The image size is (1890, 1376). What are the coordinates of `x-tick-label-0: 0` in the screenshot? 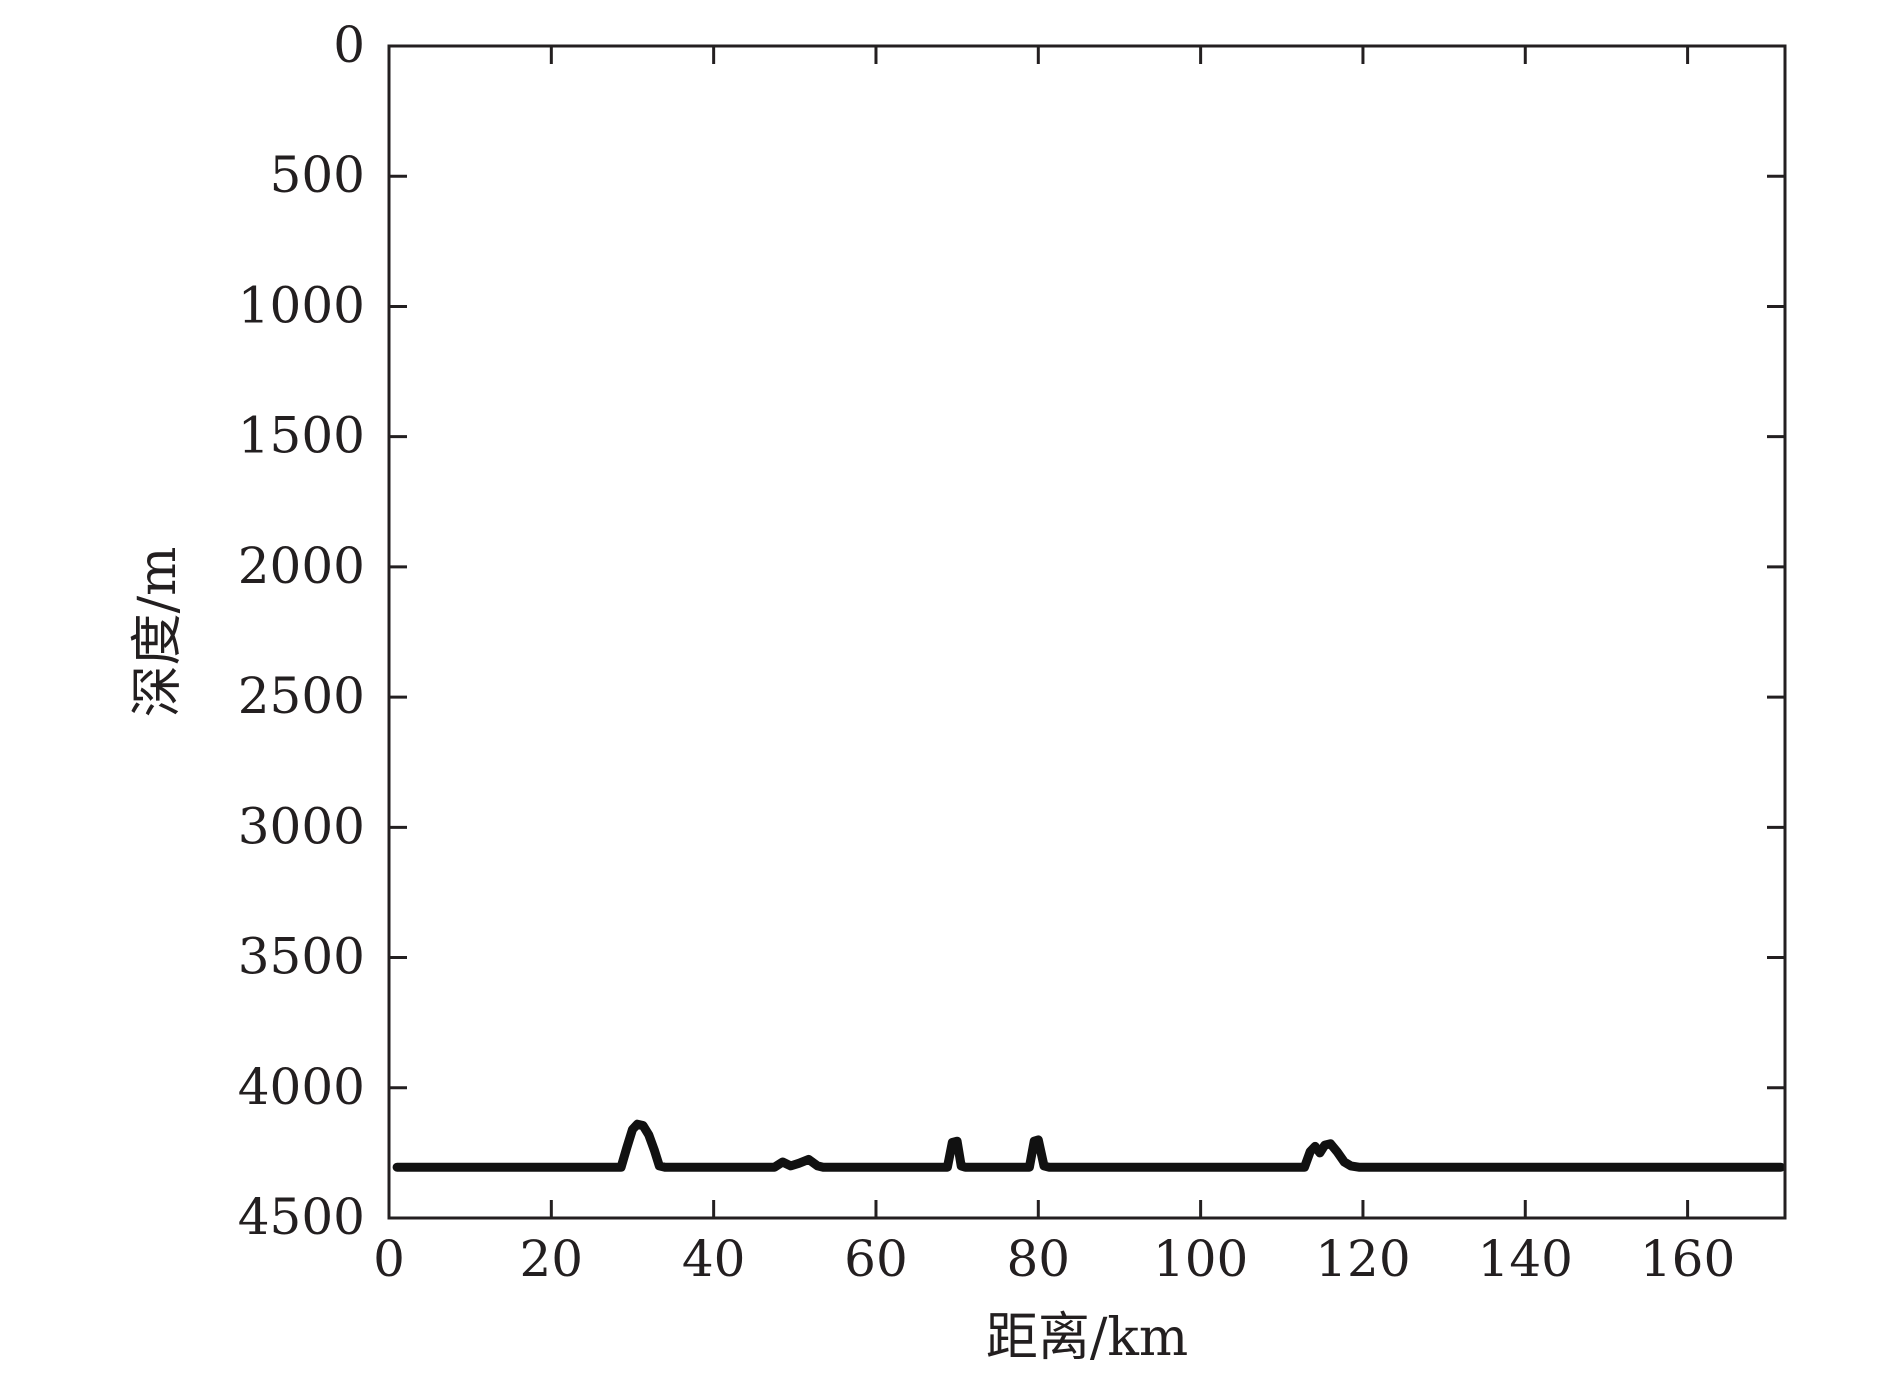 It's located at (389, 1259).